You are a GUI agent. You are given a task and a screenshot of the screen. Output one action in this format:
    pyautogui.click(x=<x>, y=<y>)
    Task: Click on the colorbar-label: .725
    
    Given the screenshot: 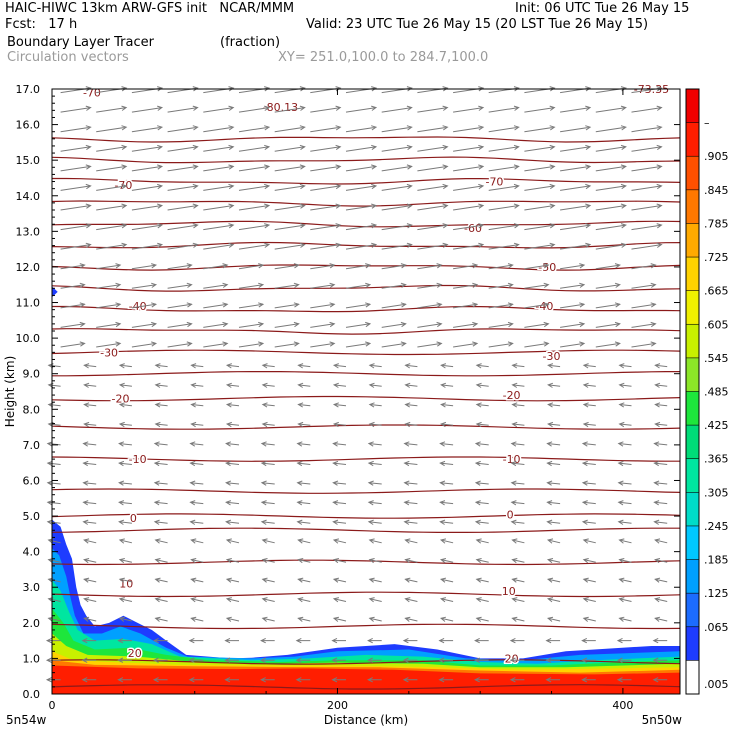 What is the action you would take?
    pyautogui.click(x=716, y=257)
    